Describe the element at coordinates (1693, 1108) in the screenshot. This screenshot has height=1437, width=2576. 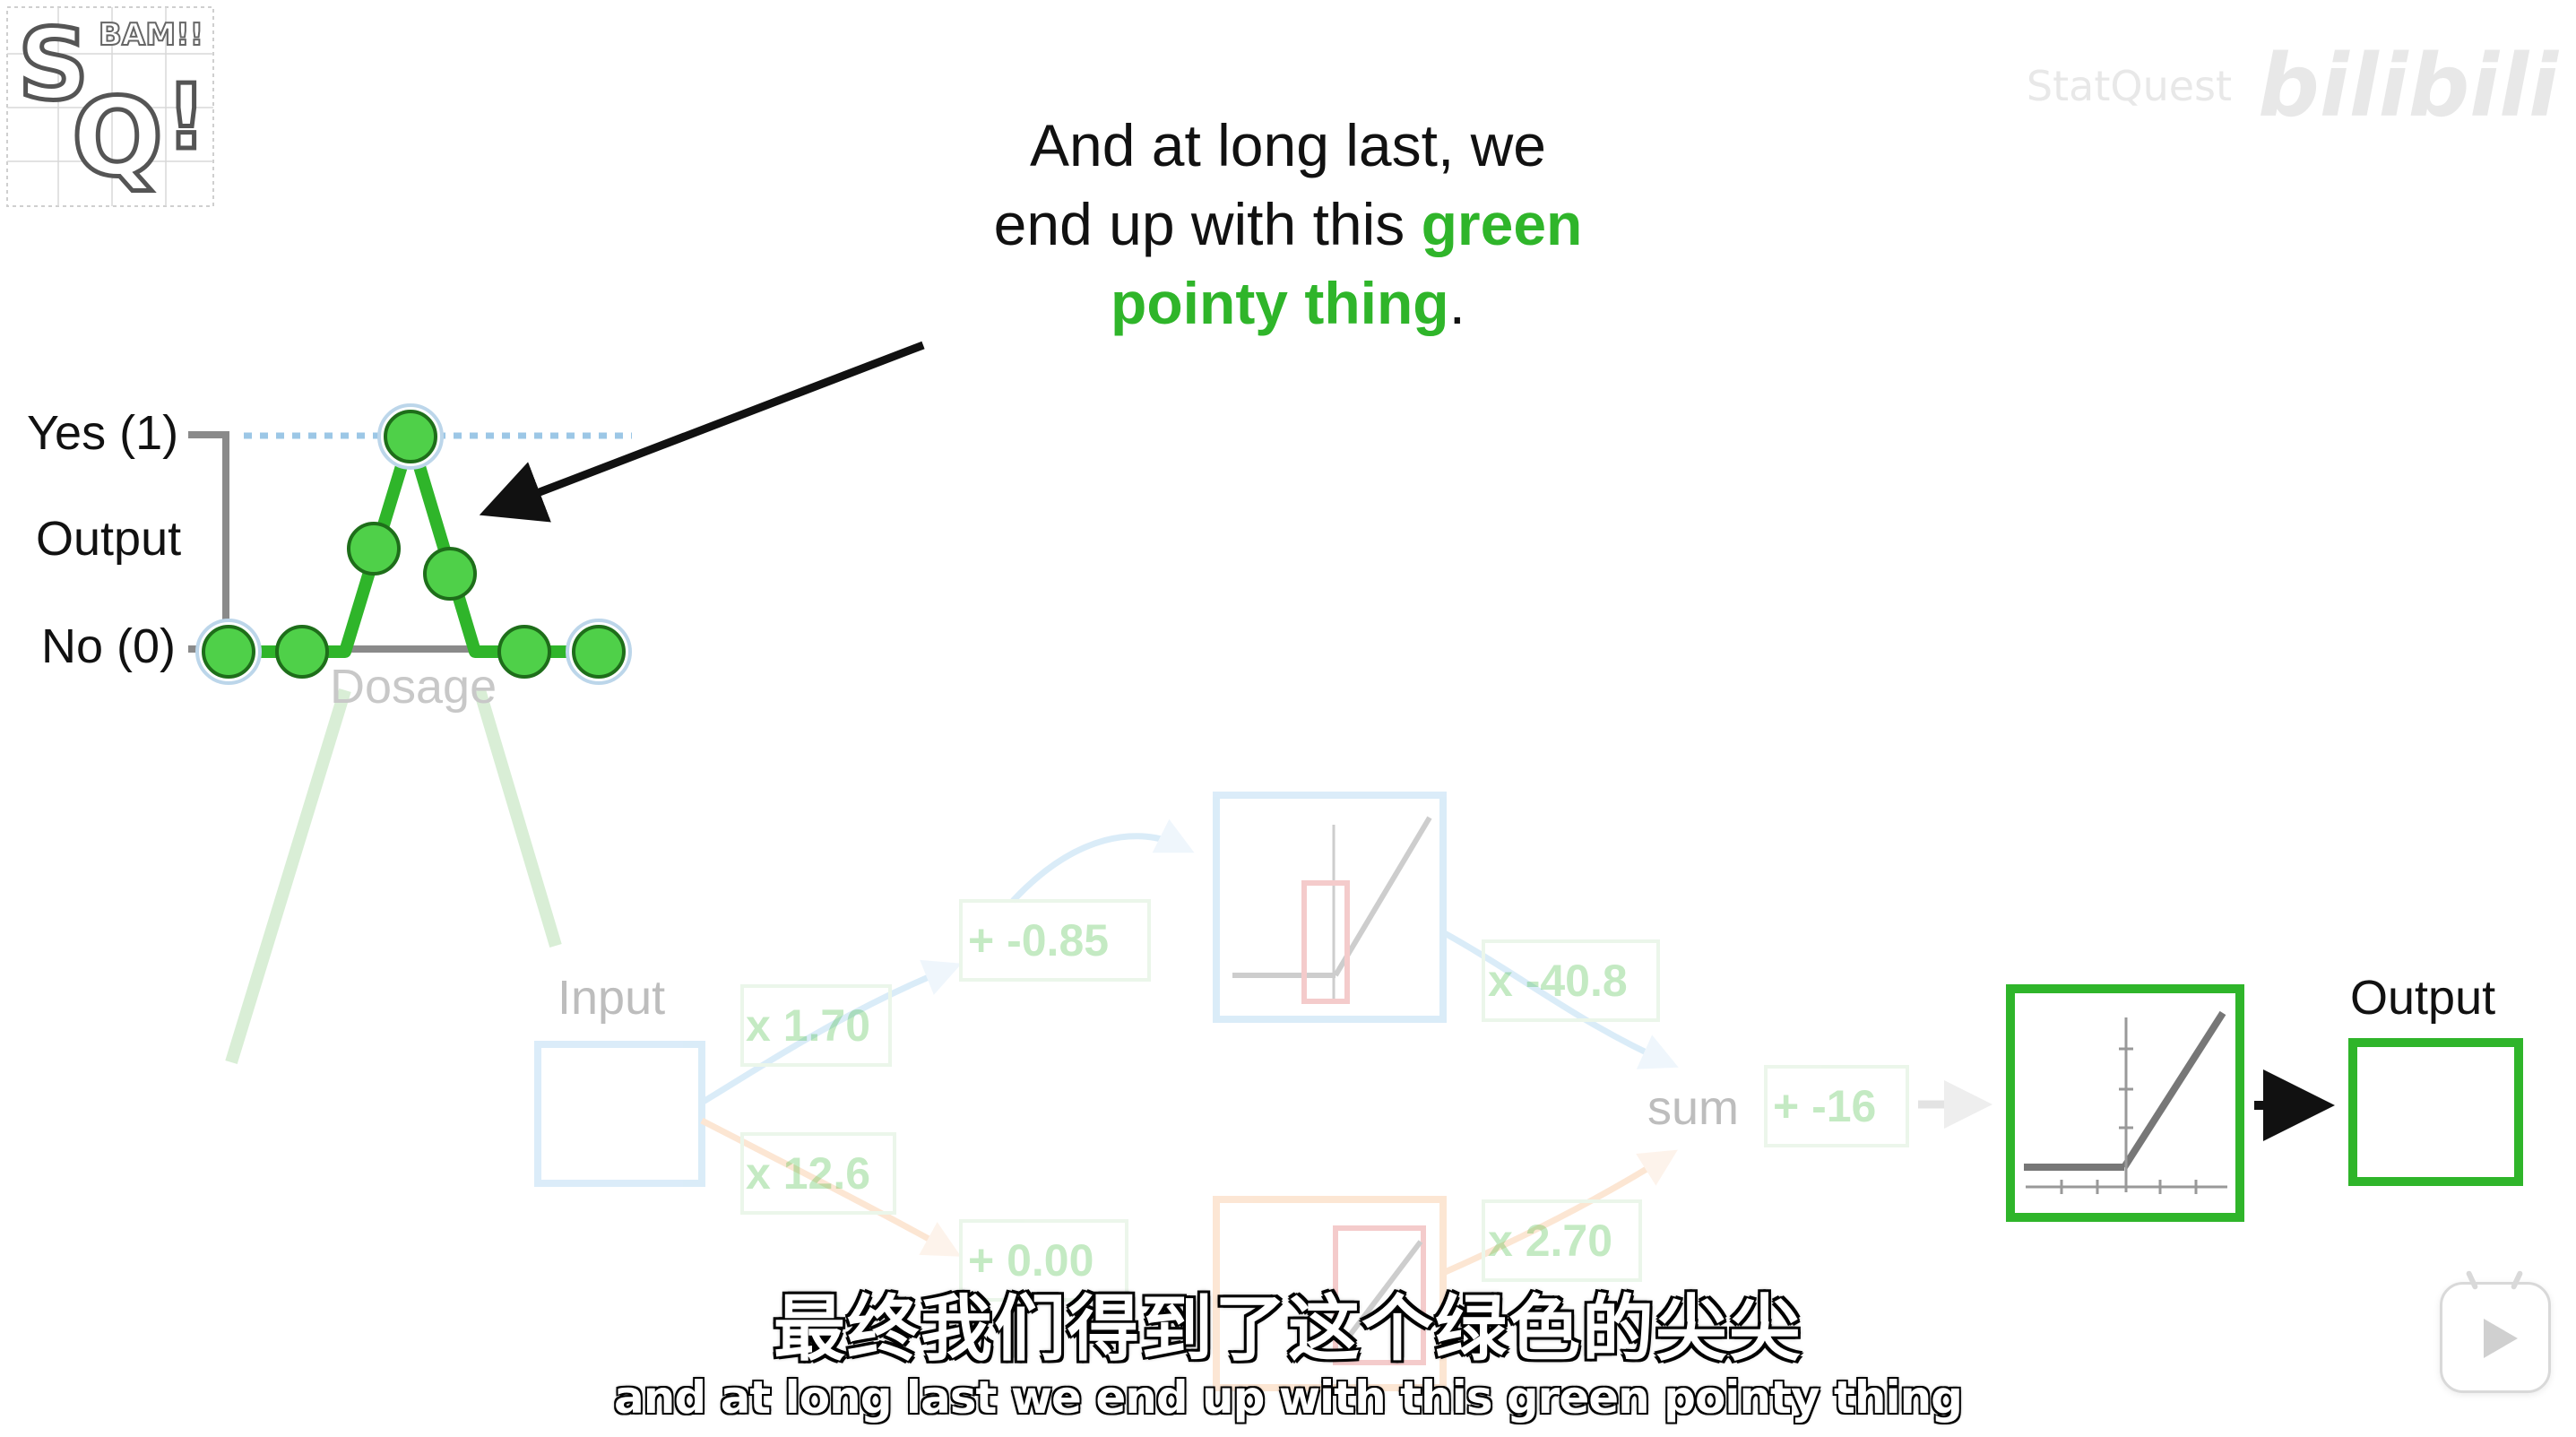
I see `sum-label: sum` at that location.